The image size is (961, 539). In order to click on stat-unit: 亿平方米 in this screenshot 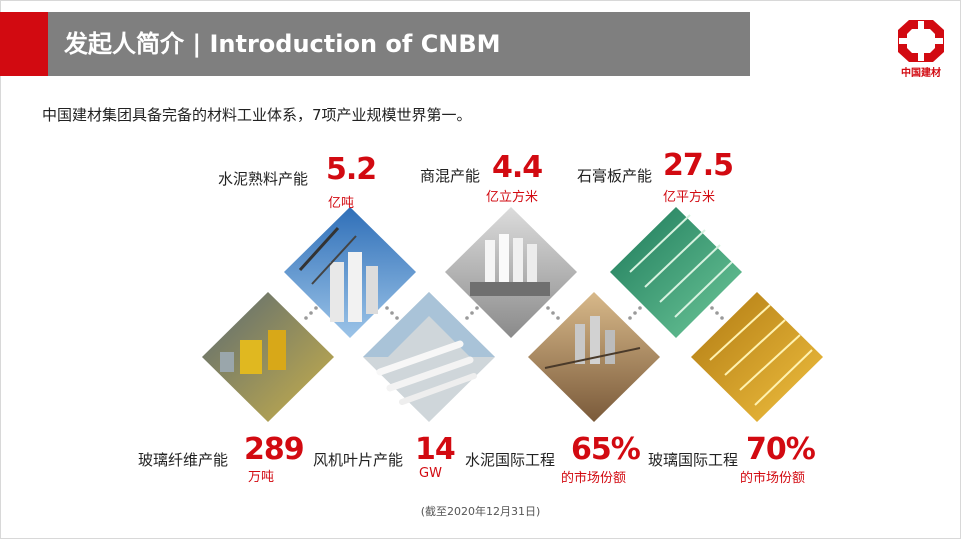, I will do `click(689, 197)`.